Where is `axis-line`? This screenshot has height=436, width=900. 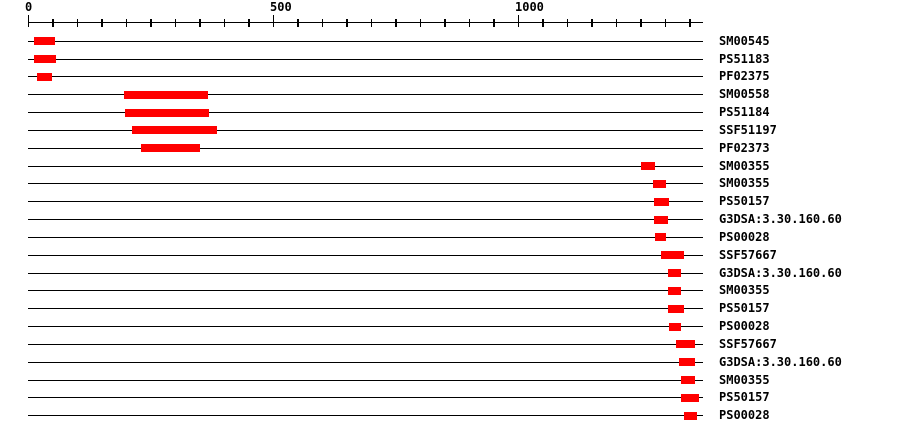
axis-line is located at coordinates (365, 22).